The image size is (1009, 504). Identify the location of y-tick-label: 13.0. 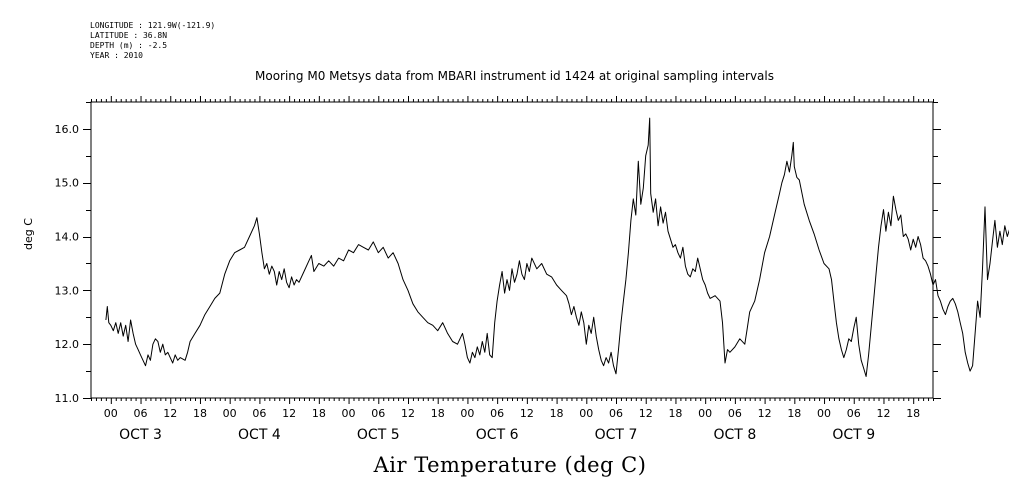
(67, 290).